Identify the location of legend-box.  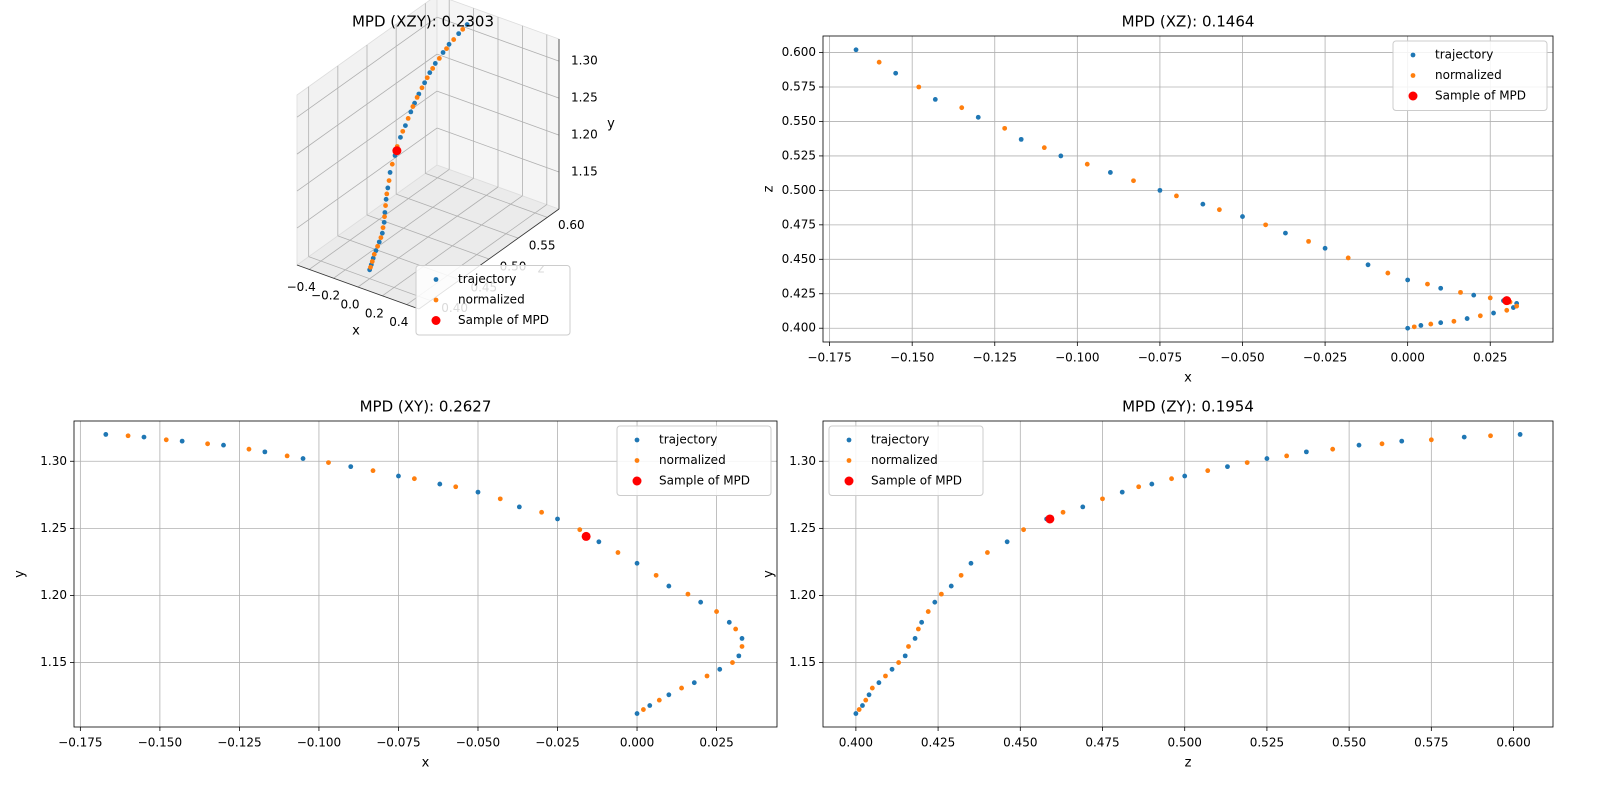
(1470, 75).